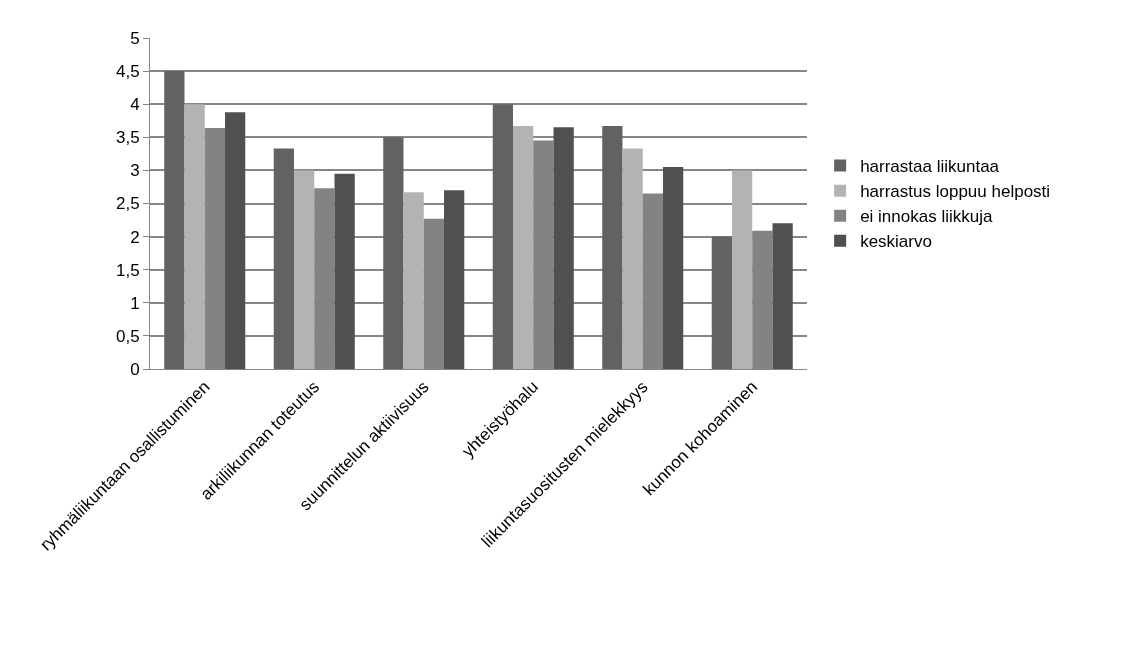  I want to click on y-tick-label: 3, so click(135, 171).